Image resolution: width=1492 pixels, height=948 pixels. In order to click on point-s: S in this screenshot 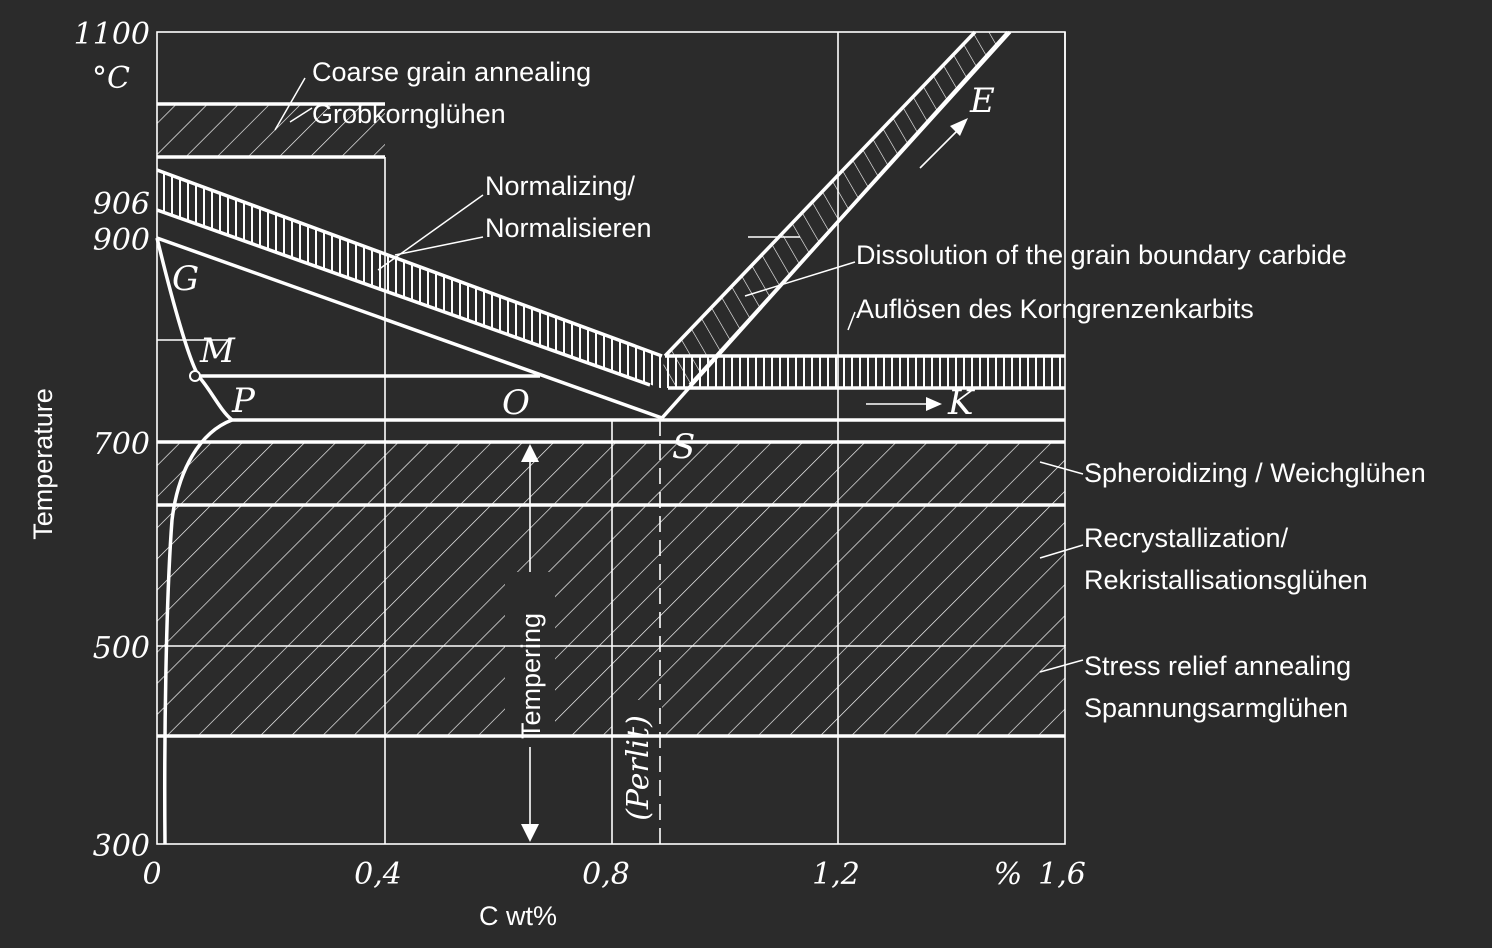, I will do `click(683, 447)`.